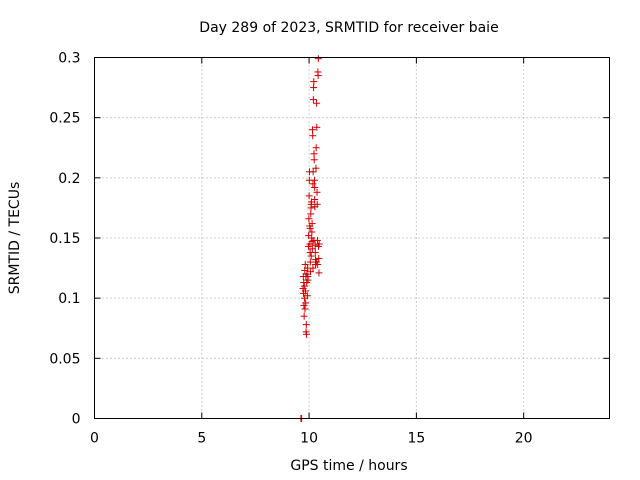  Describe the element at coordinates (64, 119) in the screenshot. I see `y-tick-label: 0.25` at that location.